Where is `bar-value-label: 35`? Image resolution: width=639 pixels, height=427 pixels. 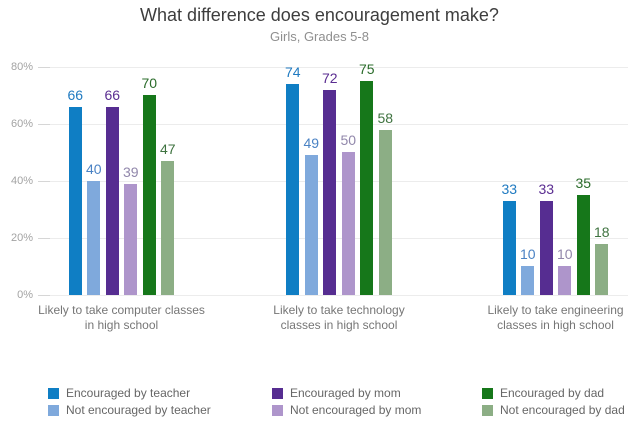 bar-value-label: 35 is located at coordinates (583, 183).